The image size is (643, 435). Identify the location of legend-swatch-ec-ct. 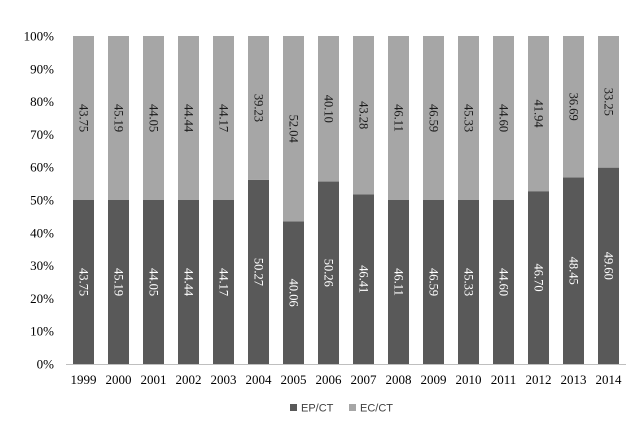
(352, 407).